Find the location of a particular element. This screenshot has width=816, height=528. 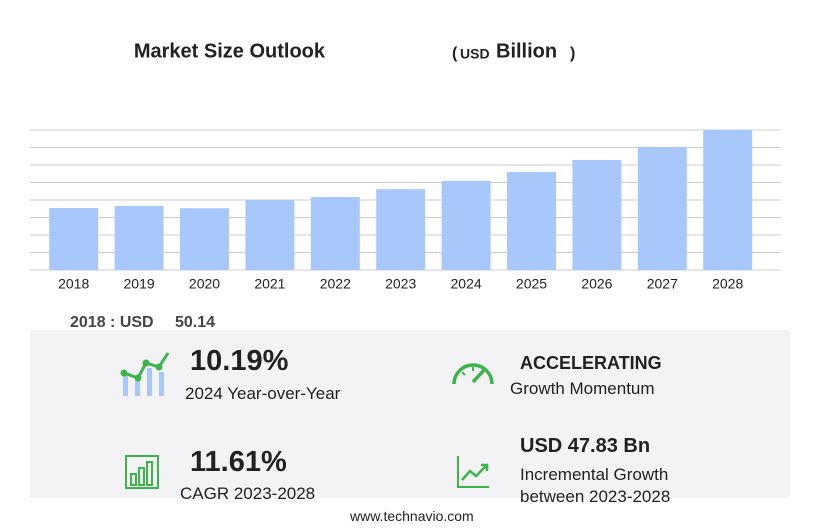

x-tick-label: 2026 is located at coordinates (596, 284).